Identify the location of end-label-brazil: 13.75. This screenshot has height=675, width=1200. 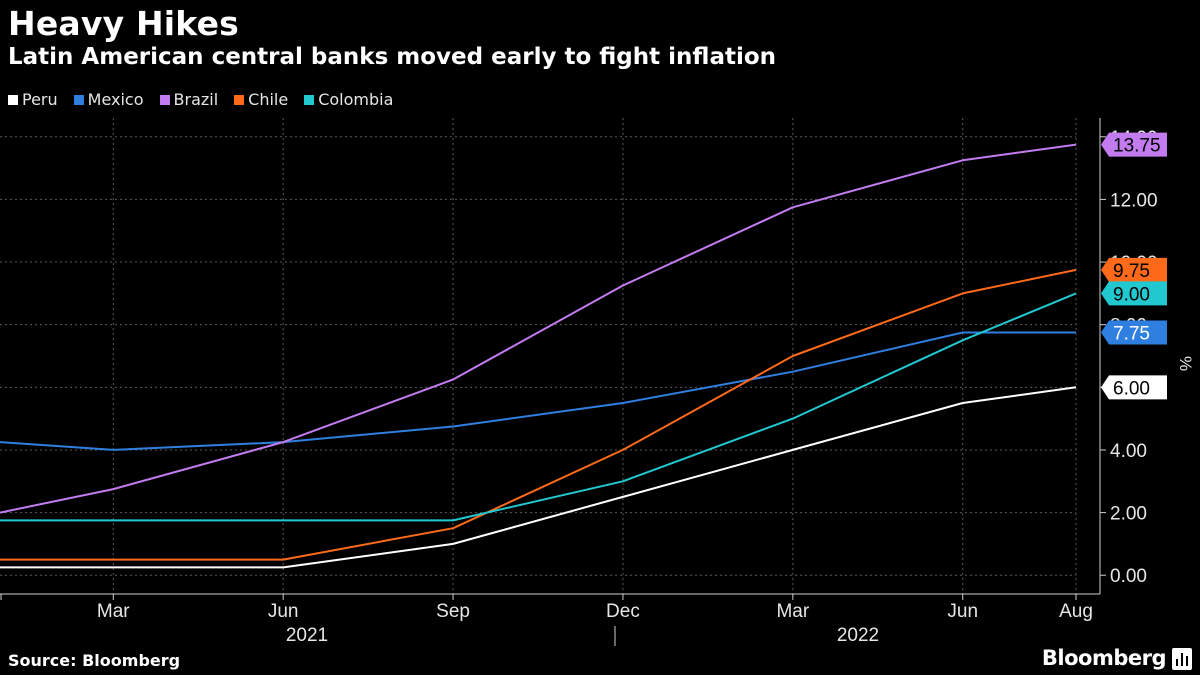
(1137, 146).